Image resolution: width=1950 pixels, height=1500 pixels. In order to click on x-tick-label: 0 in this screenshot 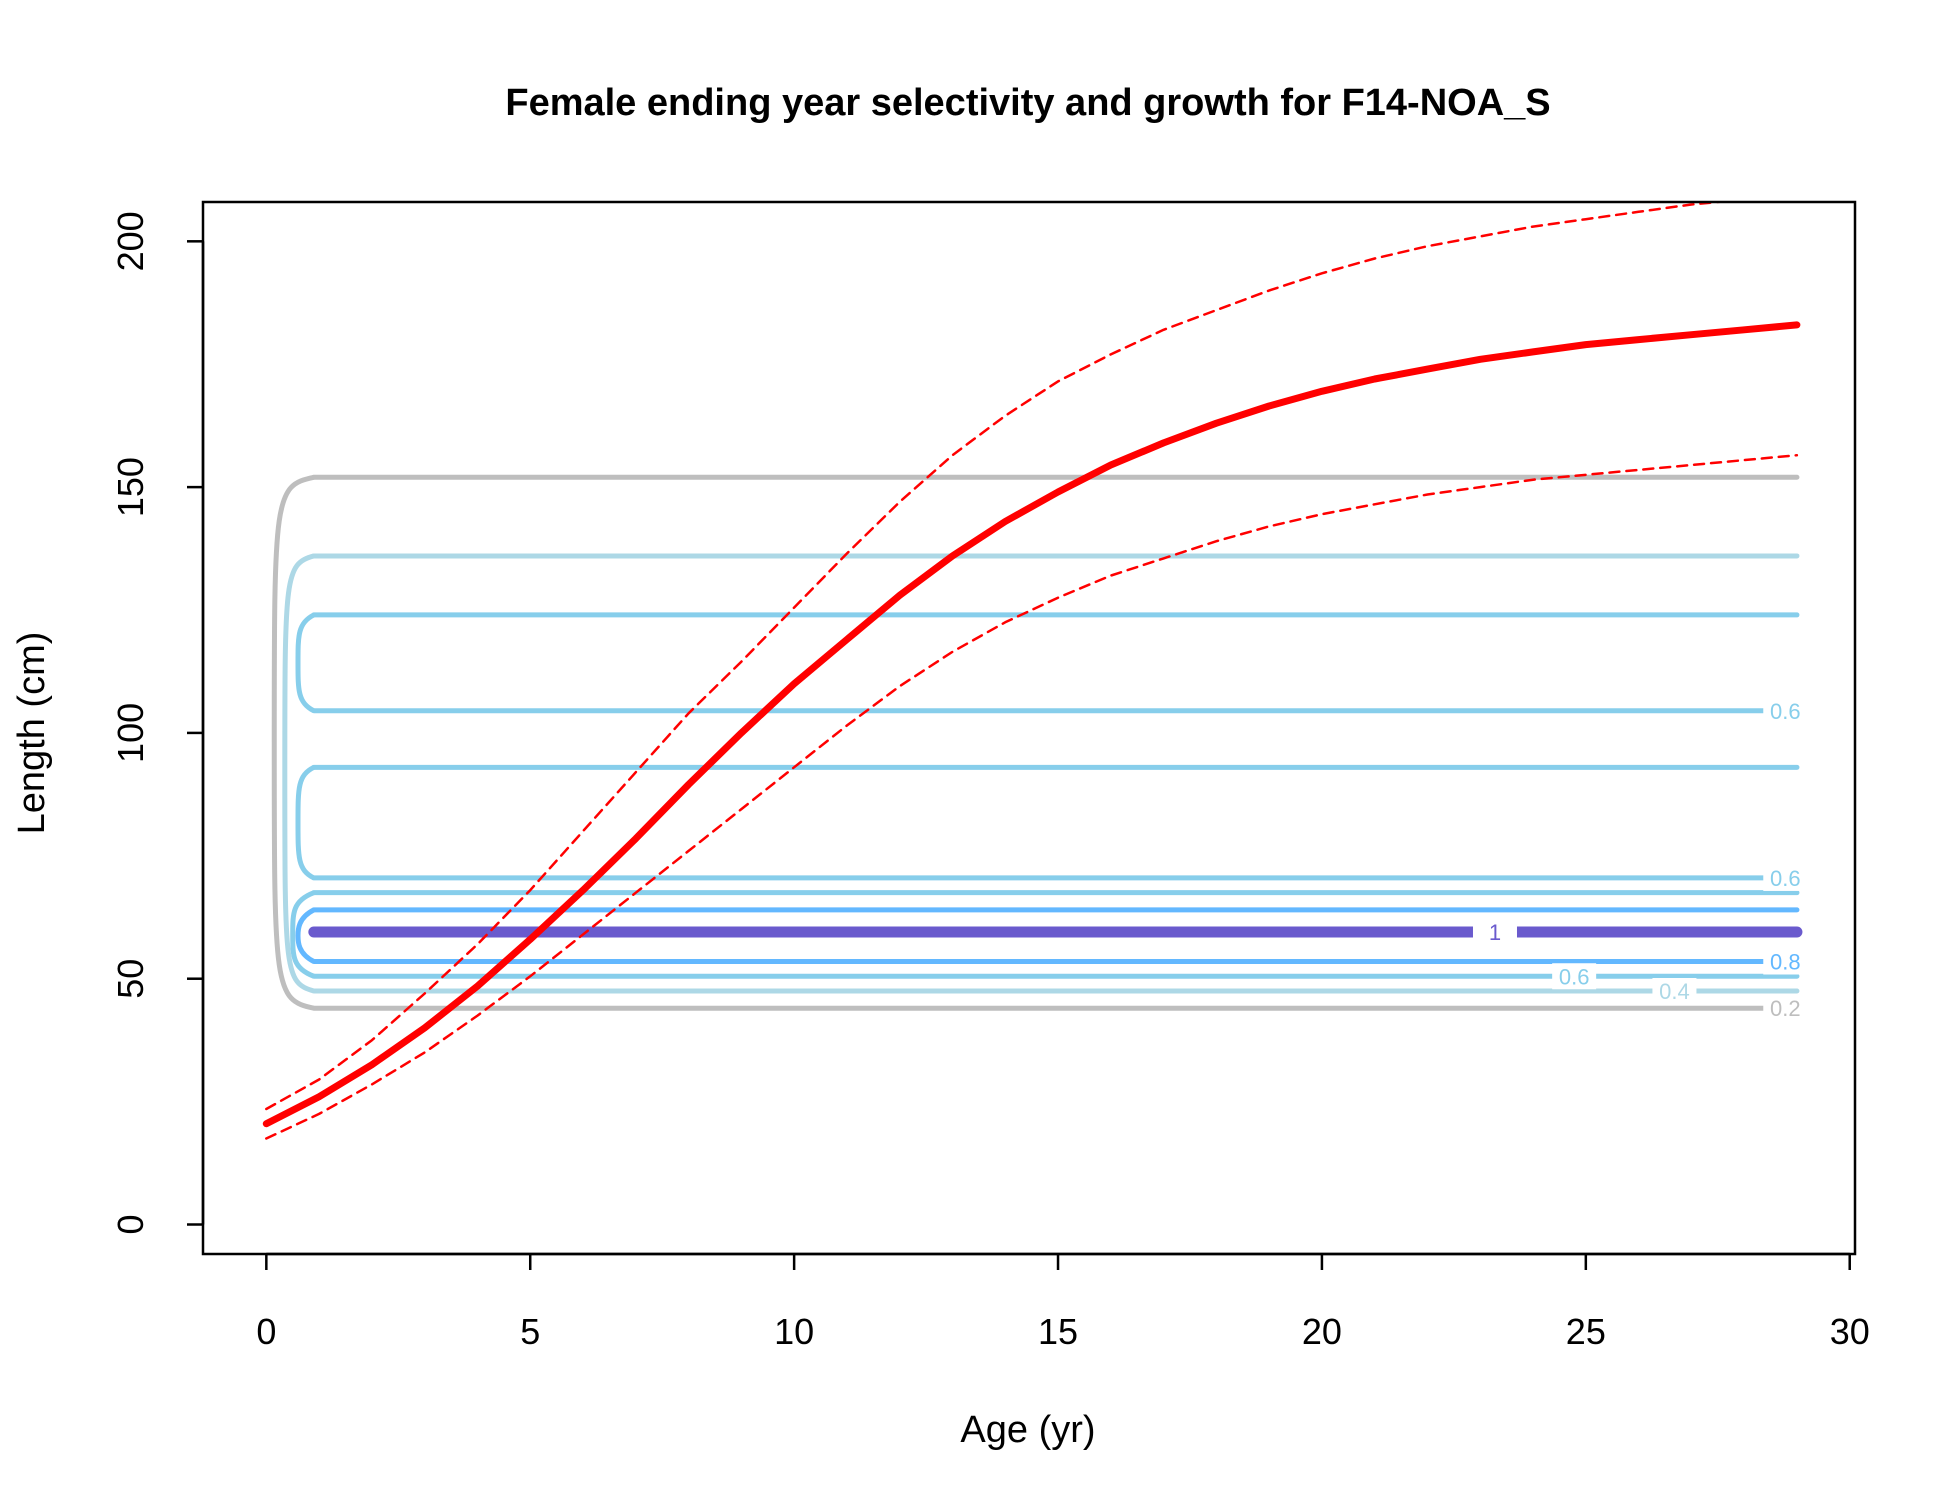, I will do `click(266, 1331)`.